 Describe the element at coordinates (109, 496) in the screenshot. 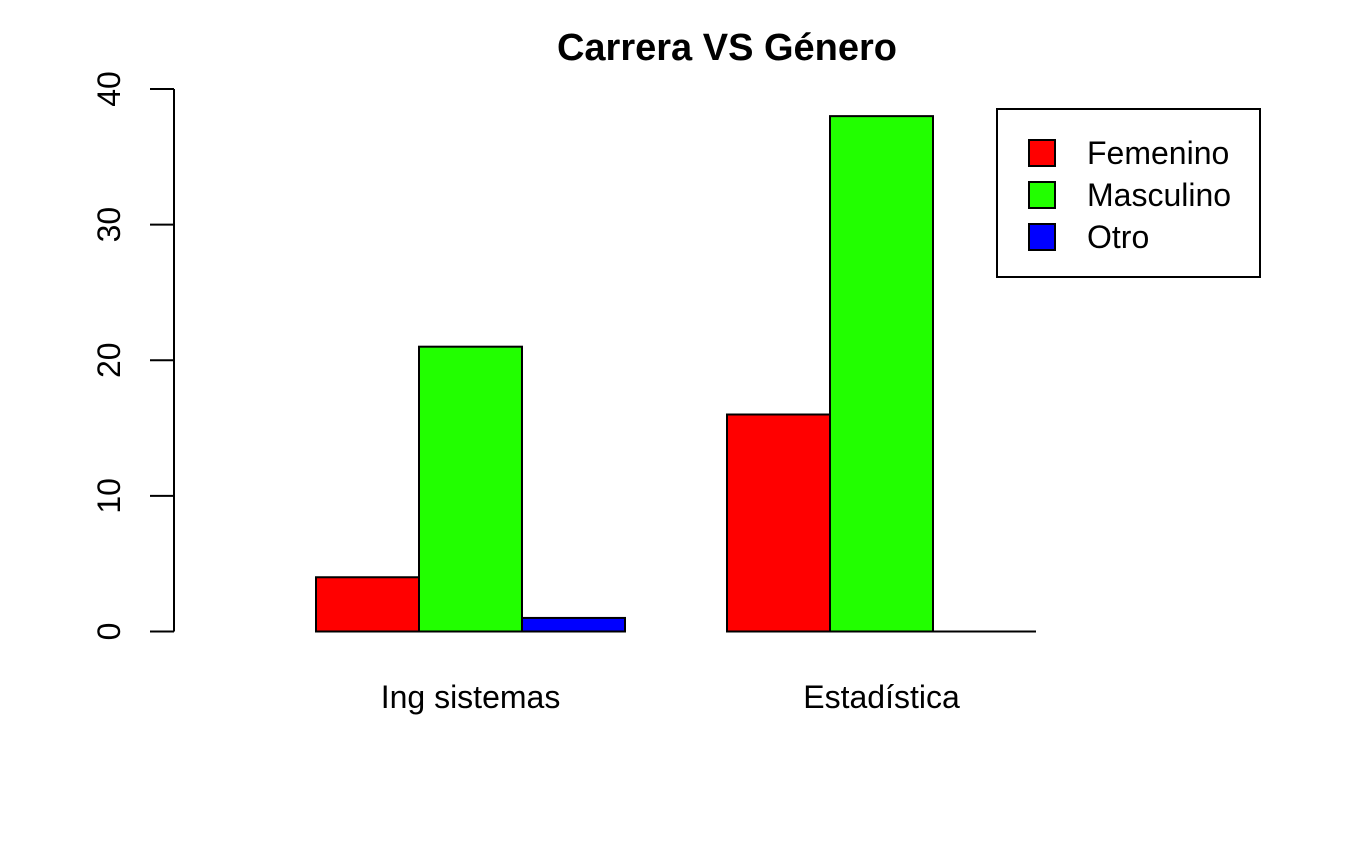

I see `y-tick-label: 10` at that location.